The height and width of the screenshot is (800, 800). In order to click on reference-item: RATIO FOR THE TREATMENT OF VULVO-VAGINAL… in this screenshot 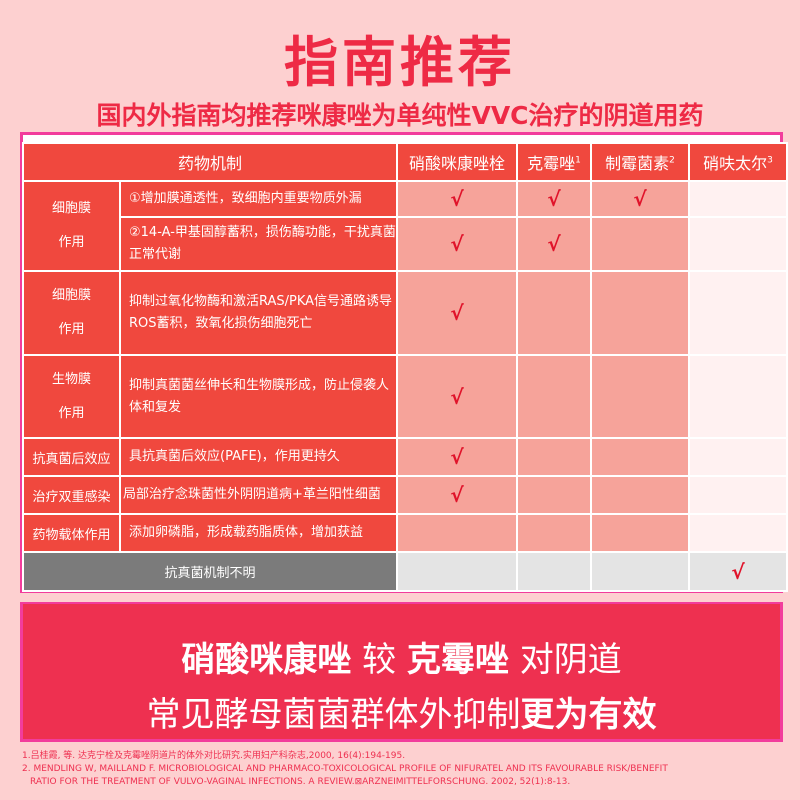, I will do `click(300, 782)`.